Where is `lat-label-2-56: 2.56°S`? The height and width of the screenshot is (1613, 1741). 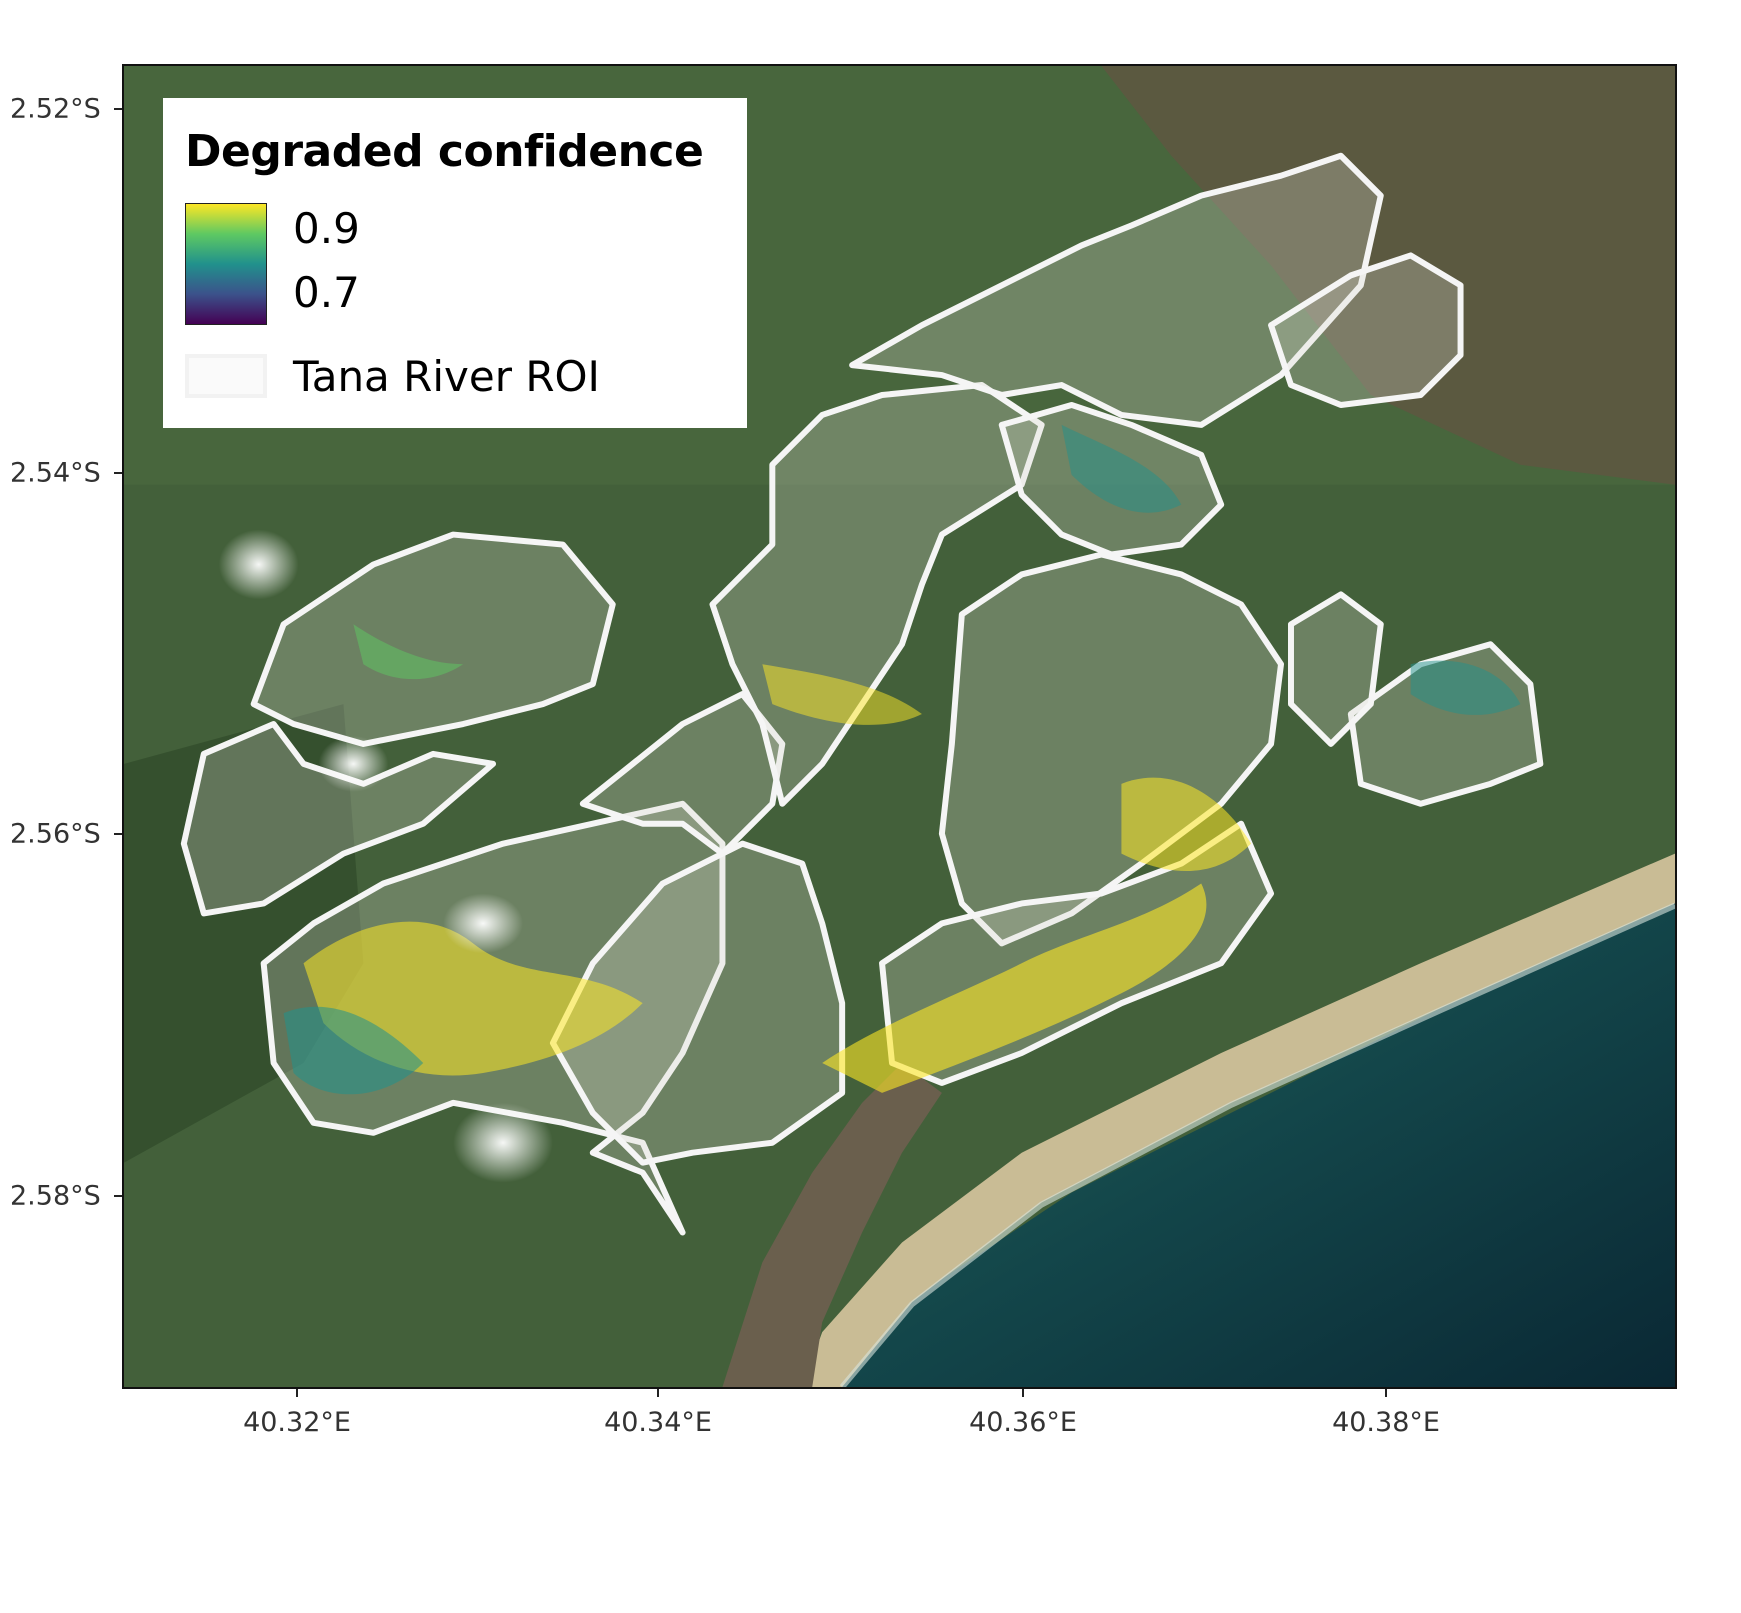
lat-label-2-56: 2.56°S is located at coordinates (55, 834).